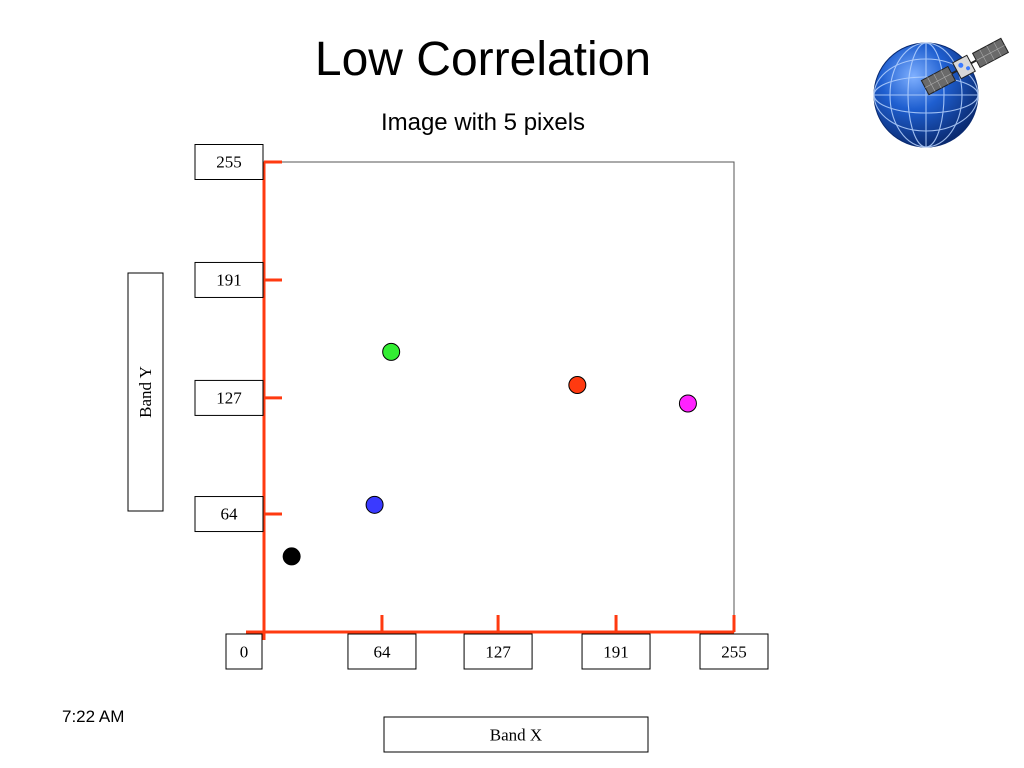 This screenshot has height=768, width=1024. I want to click on y-axis-label: Band Y, so click(145, 392).